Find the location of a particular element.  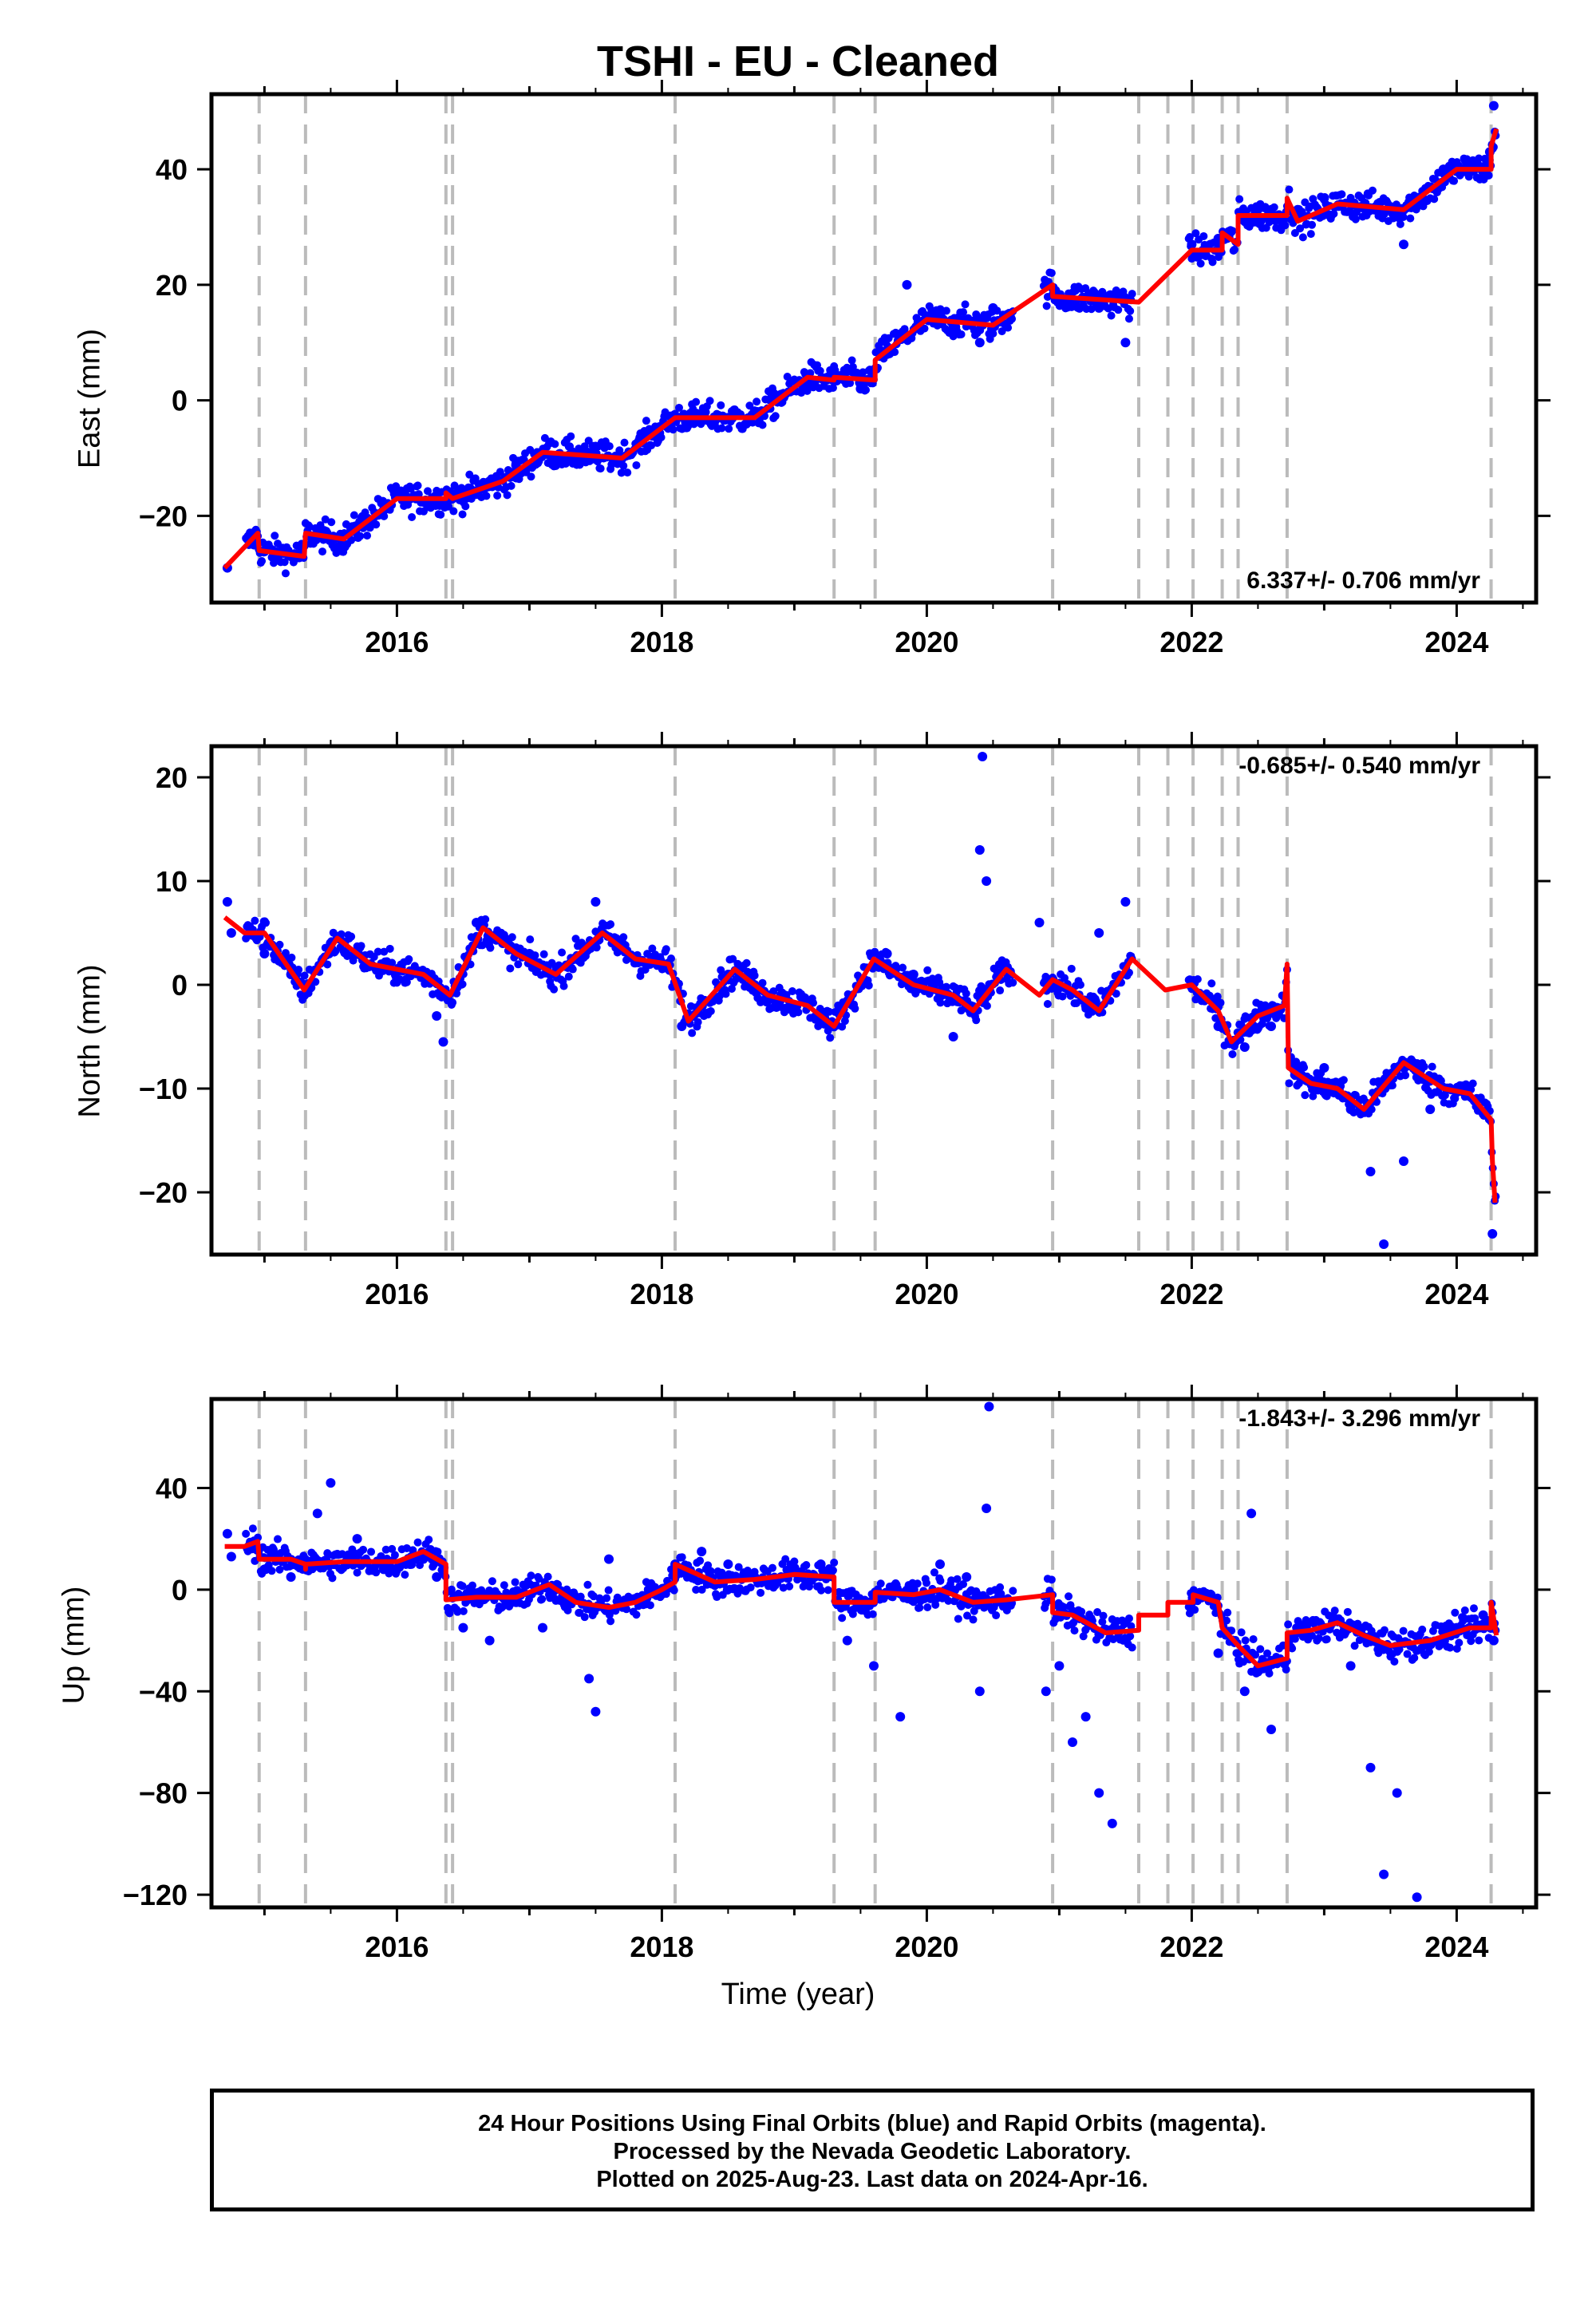

east-axis-label: East (mm) is located at coordinates (90, 398).